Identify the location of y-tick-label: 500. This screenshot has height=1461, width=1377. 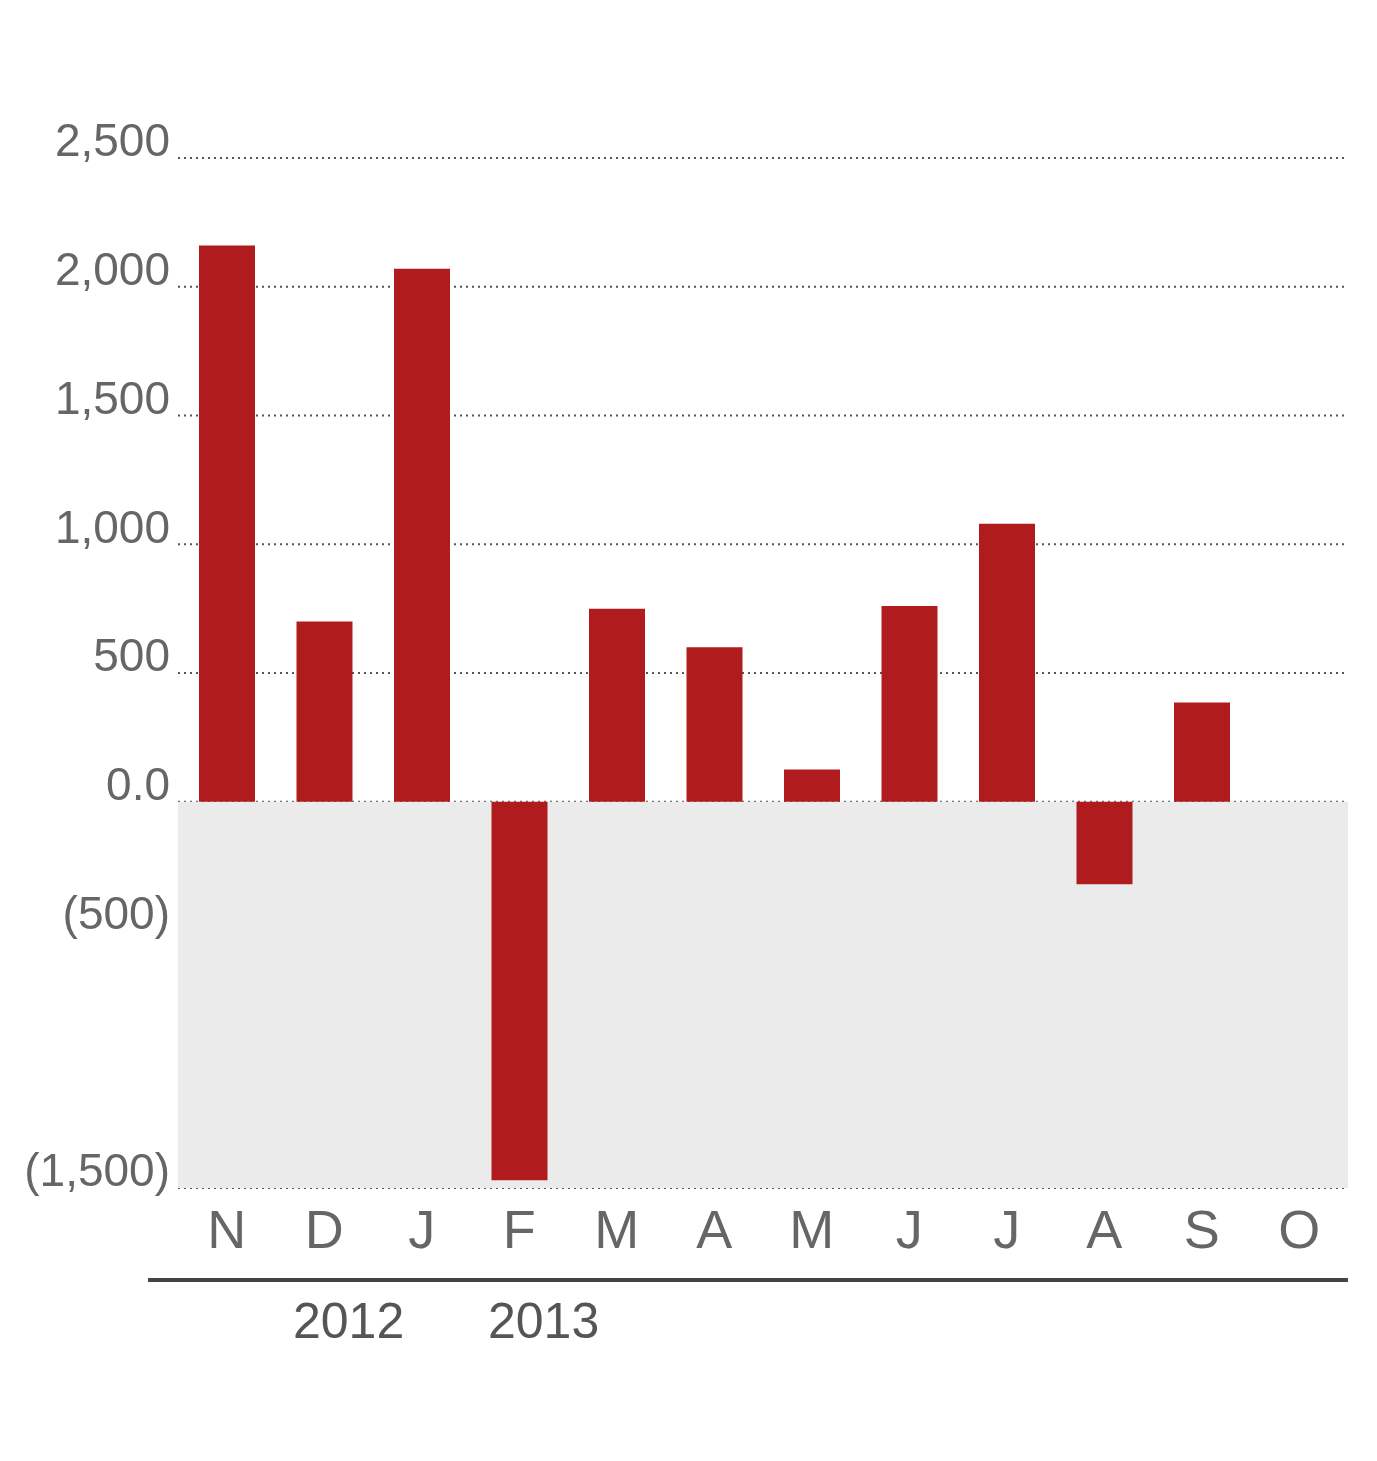
(131, 655).